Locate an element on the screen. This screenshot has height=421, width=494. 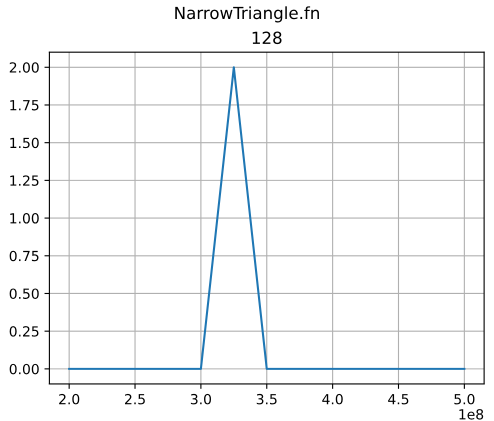
y-tick-label: 0.25 is located at coordinates (24, 331).